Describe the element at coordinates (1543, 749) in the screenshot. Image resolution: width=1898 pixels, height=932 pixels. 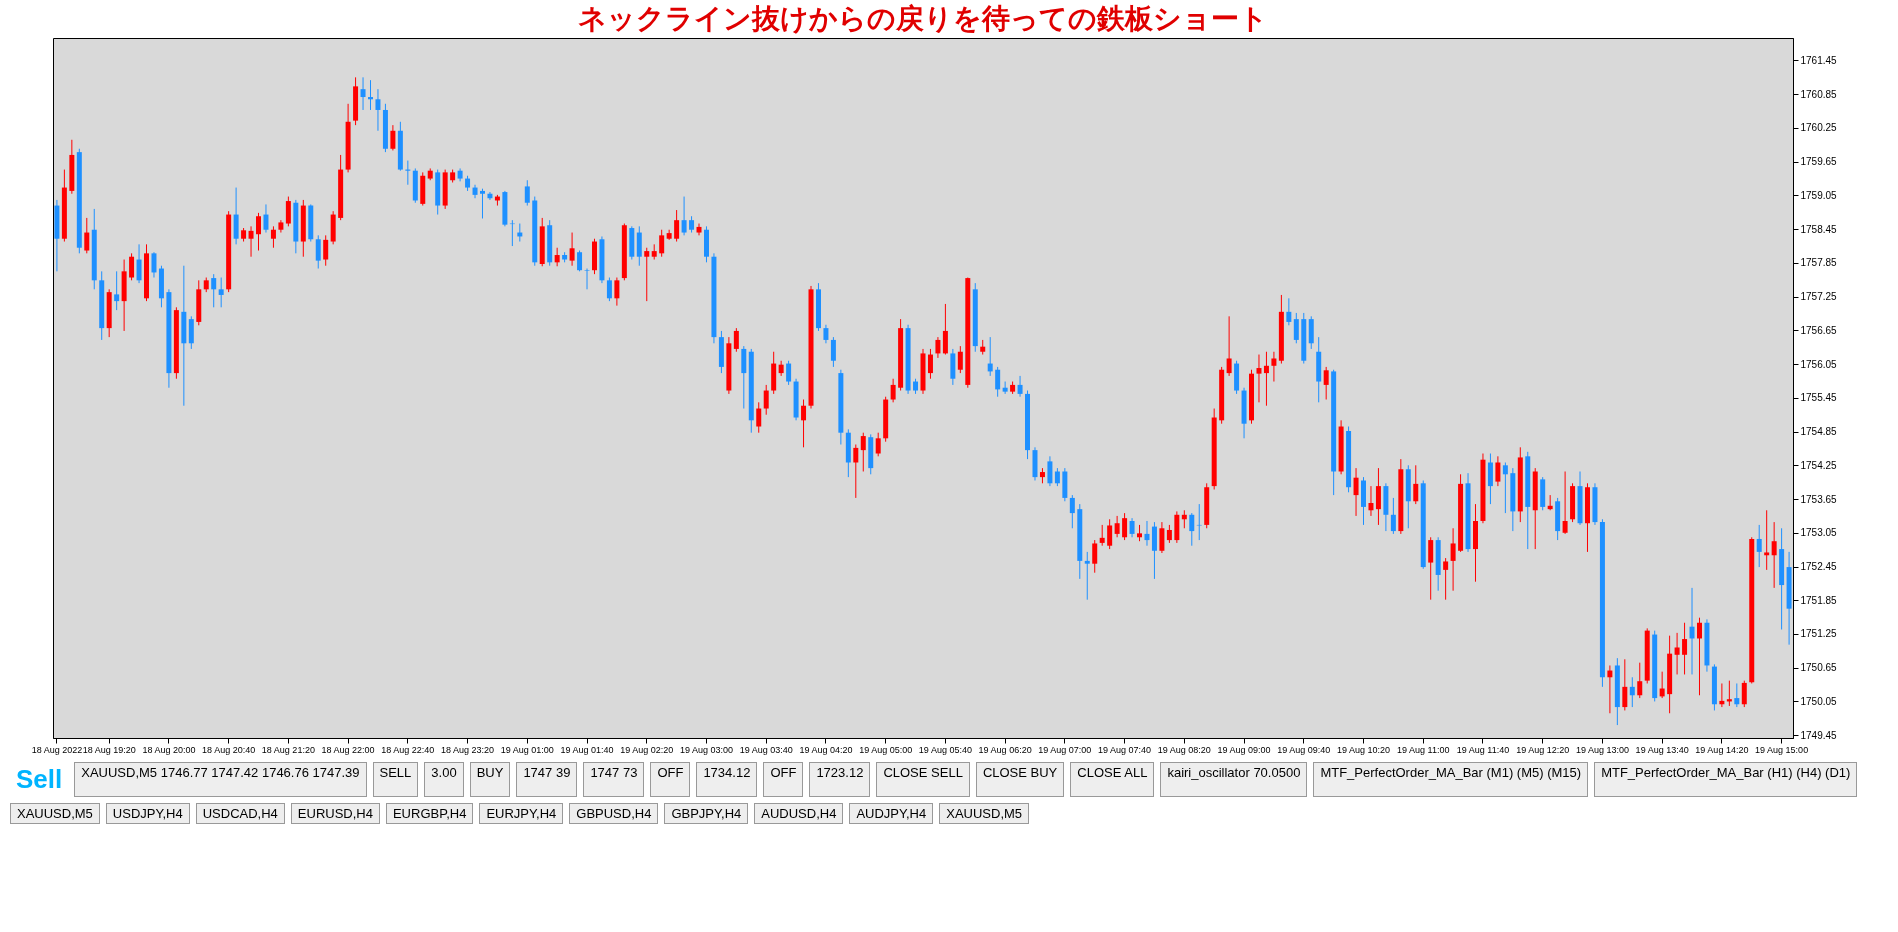
I see `x-tick-label: 19 Aug 12:20` at that location.